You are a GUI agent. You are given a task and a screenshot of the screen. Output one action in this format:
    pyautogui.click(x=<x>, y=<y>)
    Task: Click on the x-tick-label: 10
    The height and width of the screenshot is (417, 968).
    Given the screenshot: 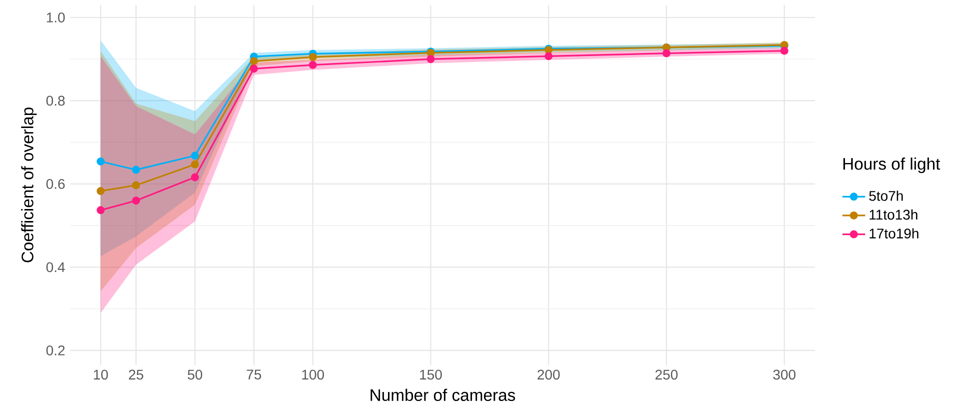 What is the action you would take?
    pyautogui.click(x=101, y=375)
    